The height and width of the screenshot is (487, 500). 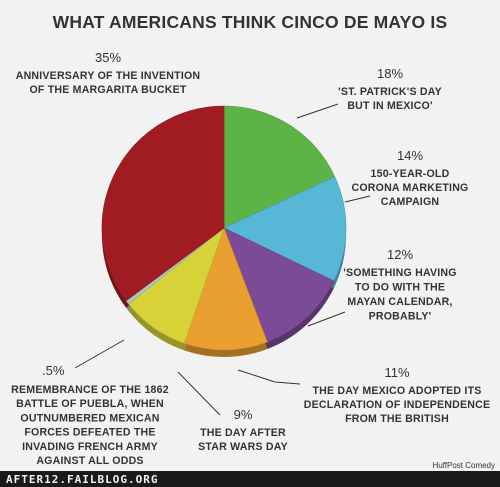 I want to click on slice-label-2-line-1: TO DO WITH THE, so click(x=400, y=288).